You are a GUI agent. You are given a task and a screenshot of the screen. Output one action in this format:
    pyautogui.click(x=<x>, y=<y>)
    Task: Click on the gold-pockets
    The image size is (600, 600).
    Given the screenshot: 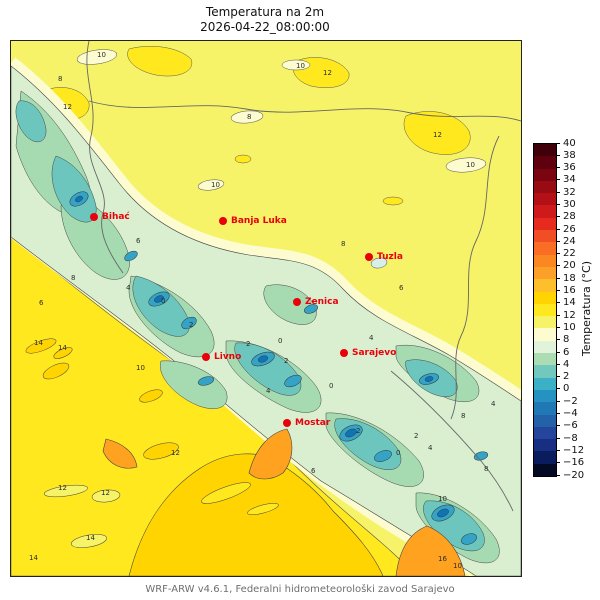 What is the action you would take?
    pyautogui.click(x=102, y=399)
    